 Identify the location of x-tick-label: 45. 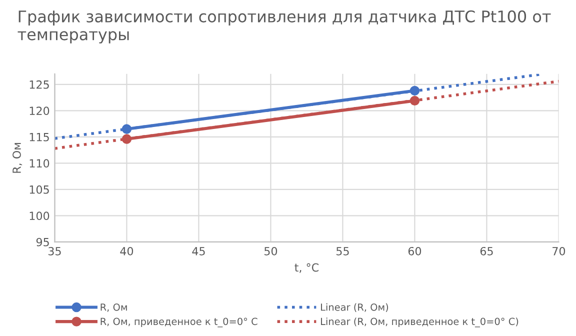
(198, 251).